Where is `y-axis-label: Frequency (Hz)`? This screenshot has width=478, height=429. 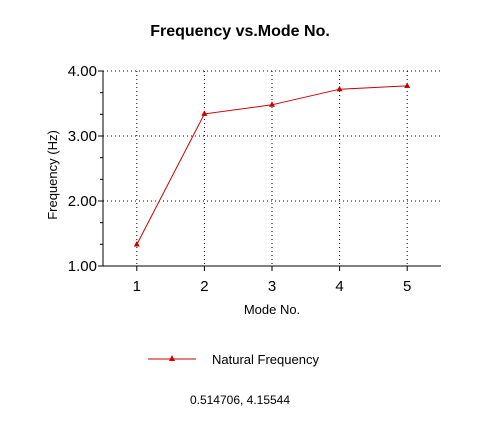
y-axis-label: Frequency (Hz) is located at coordinates (52, 175).